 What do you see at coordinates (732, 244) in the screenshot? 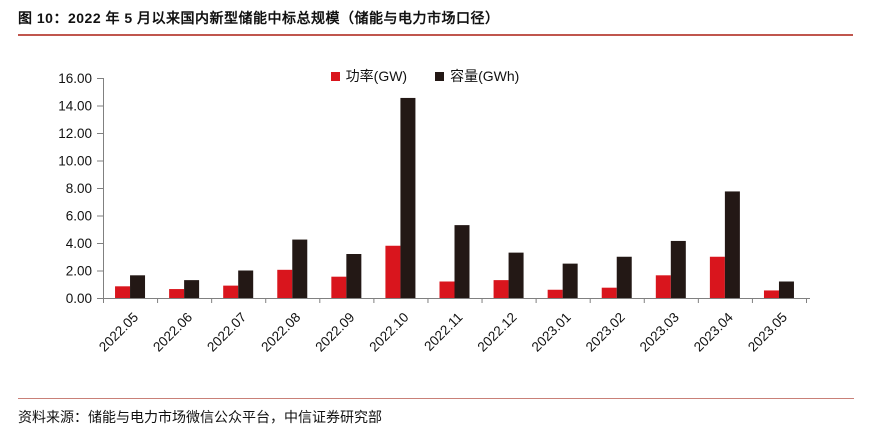
I see `bar-capacity-2023.04` at bounding box center [732, 244].